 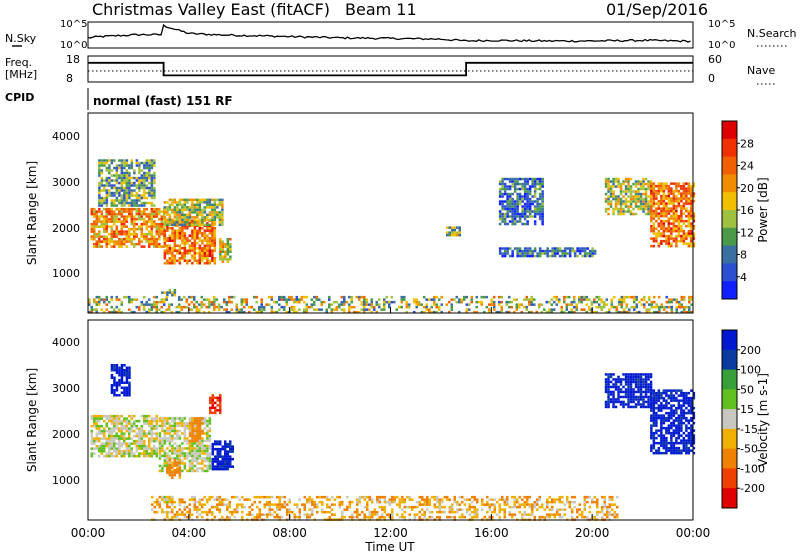 I want to click on power-cbar-swatch, so click(x=729, y=165).